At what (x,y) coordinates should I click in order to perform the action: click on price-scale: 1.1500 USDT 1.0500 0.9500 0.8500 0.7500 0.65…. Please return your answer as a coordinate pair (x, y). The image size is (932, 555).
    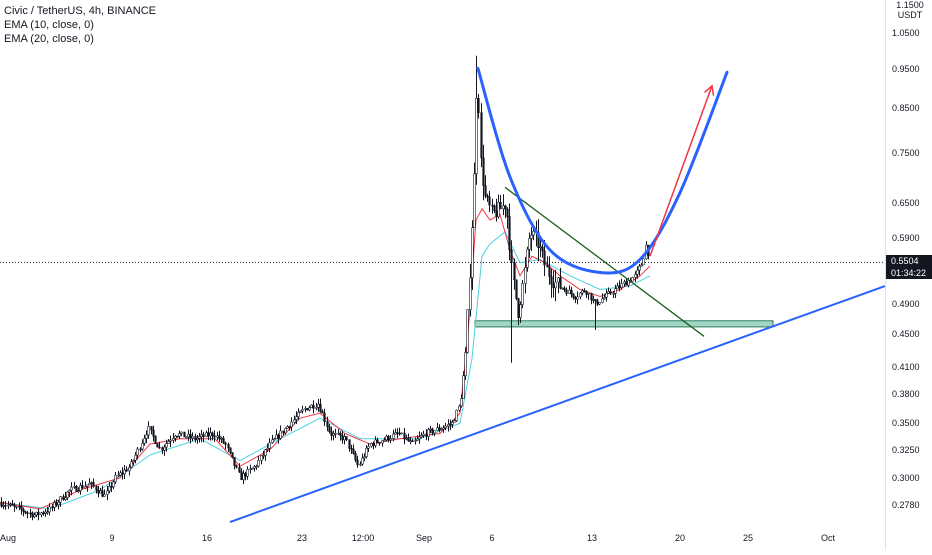
    Looking at the image, I should click on (908, 275).